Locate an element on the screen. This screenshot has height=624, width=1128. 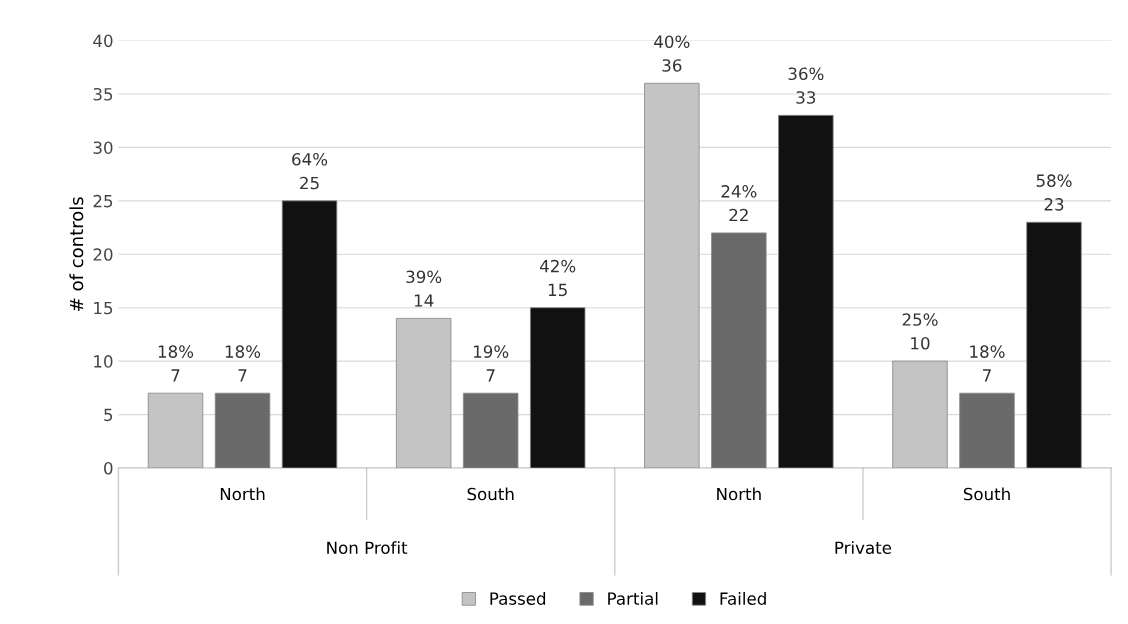
data-label: 58% 23 is located at coordinates (1054, 192).